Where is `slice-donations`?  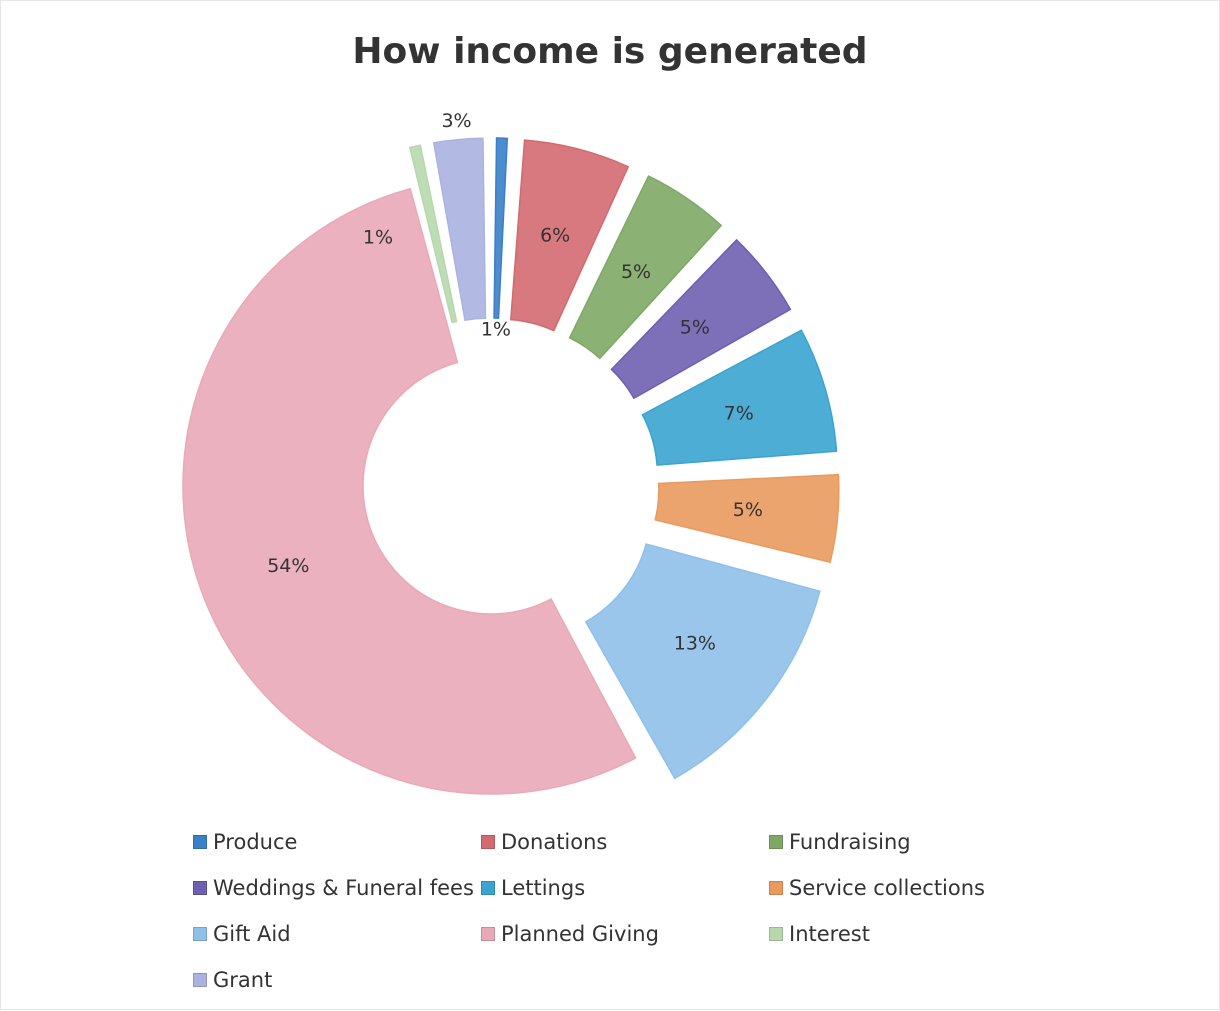 slice-donations is located at coordinates (569, 235).